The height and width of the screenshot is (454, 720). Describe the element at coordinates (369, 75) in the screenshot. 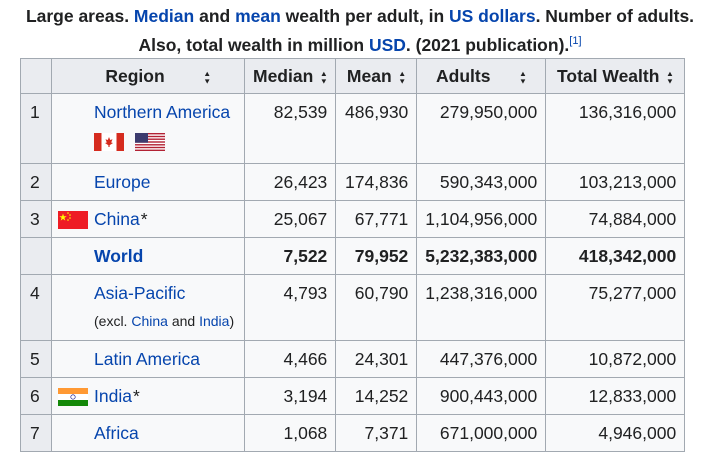

I see `mean-header-label: Mean` at that location.